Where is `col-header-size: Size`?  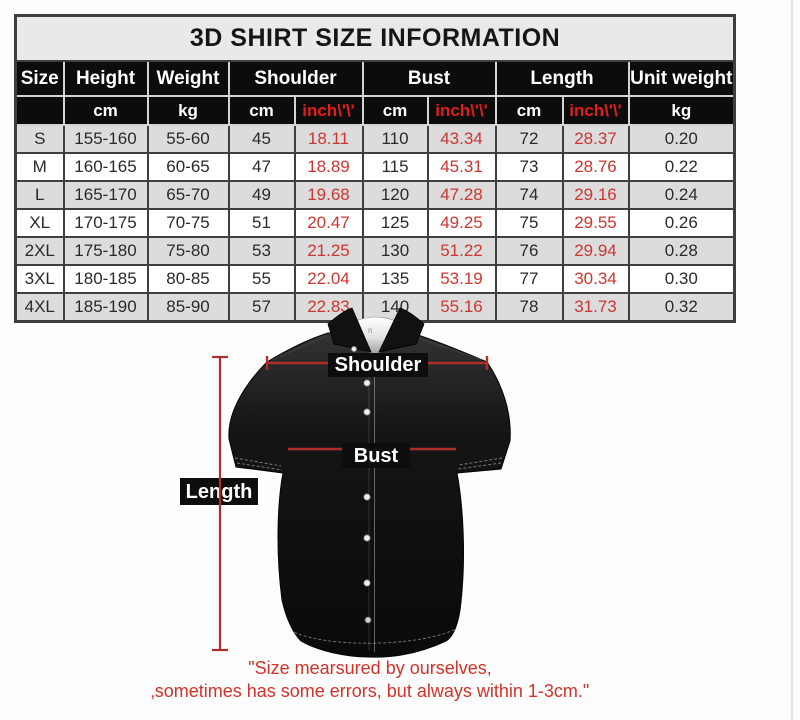
col-header-size: Size is located at coordinates (39, 78).